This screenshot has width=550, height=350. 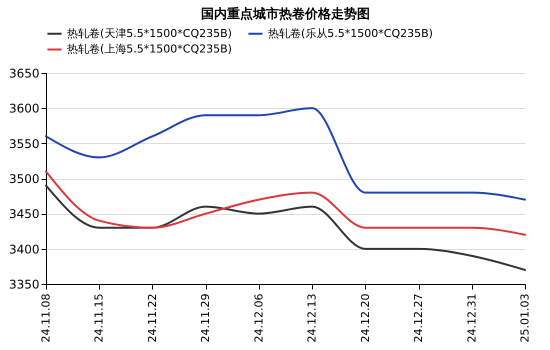 I want to click on y-tick-label: 3650, so click(x=24, y=73).